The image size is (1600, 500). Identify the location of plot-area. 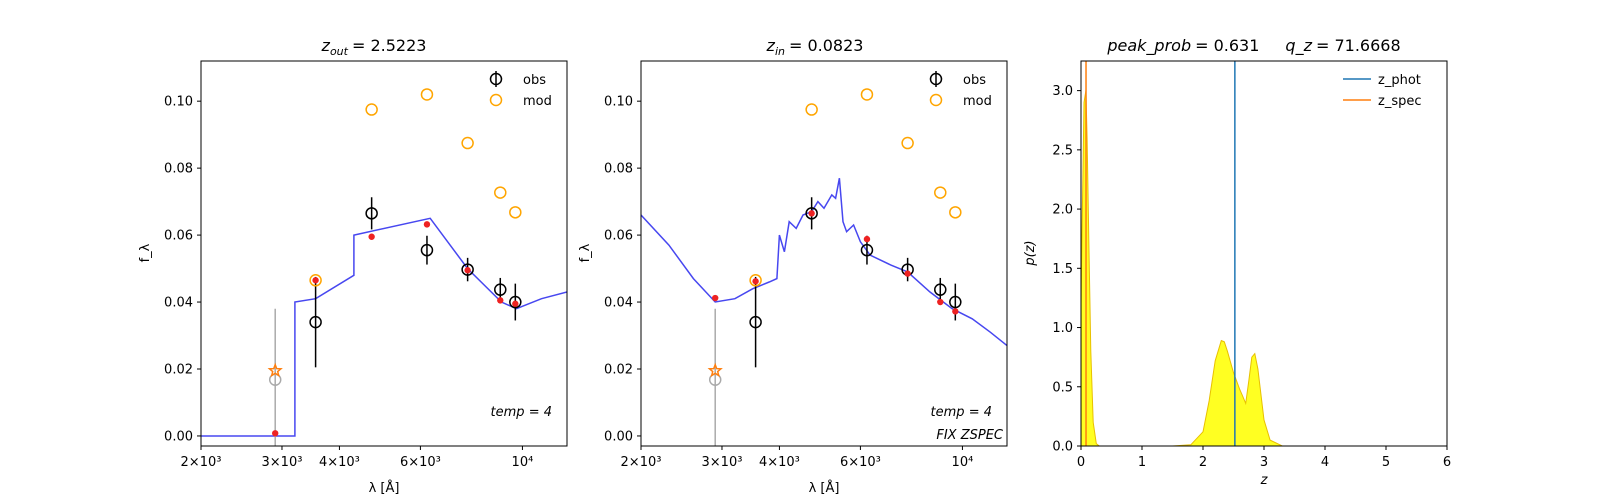
(1233, 253).